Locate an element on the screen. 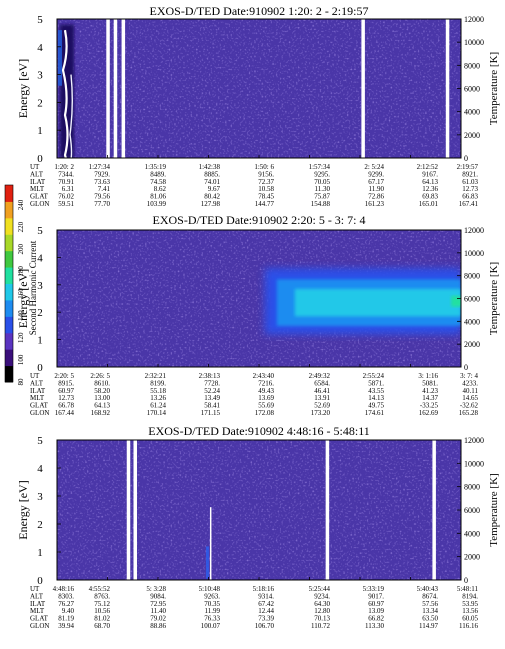  orbit-cell: 53.95 is located at coordinates (470, 604).